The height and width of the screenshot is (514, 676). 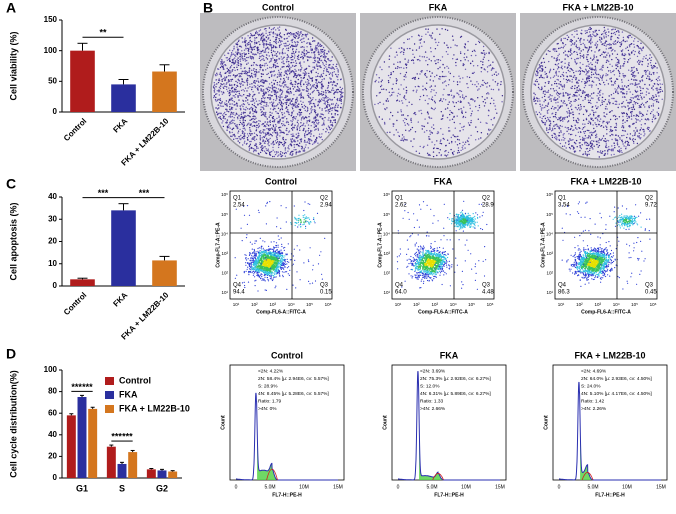 I want to click on bar, so click(x=93, y=443).